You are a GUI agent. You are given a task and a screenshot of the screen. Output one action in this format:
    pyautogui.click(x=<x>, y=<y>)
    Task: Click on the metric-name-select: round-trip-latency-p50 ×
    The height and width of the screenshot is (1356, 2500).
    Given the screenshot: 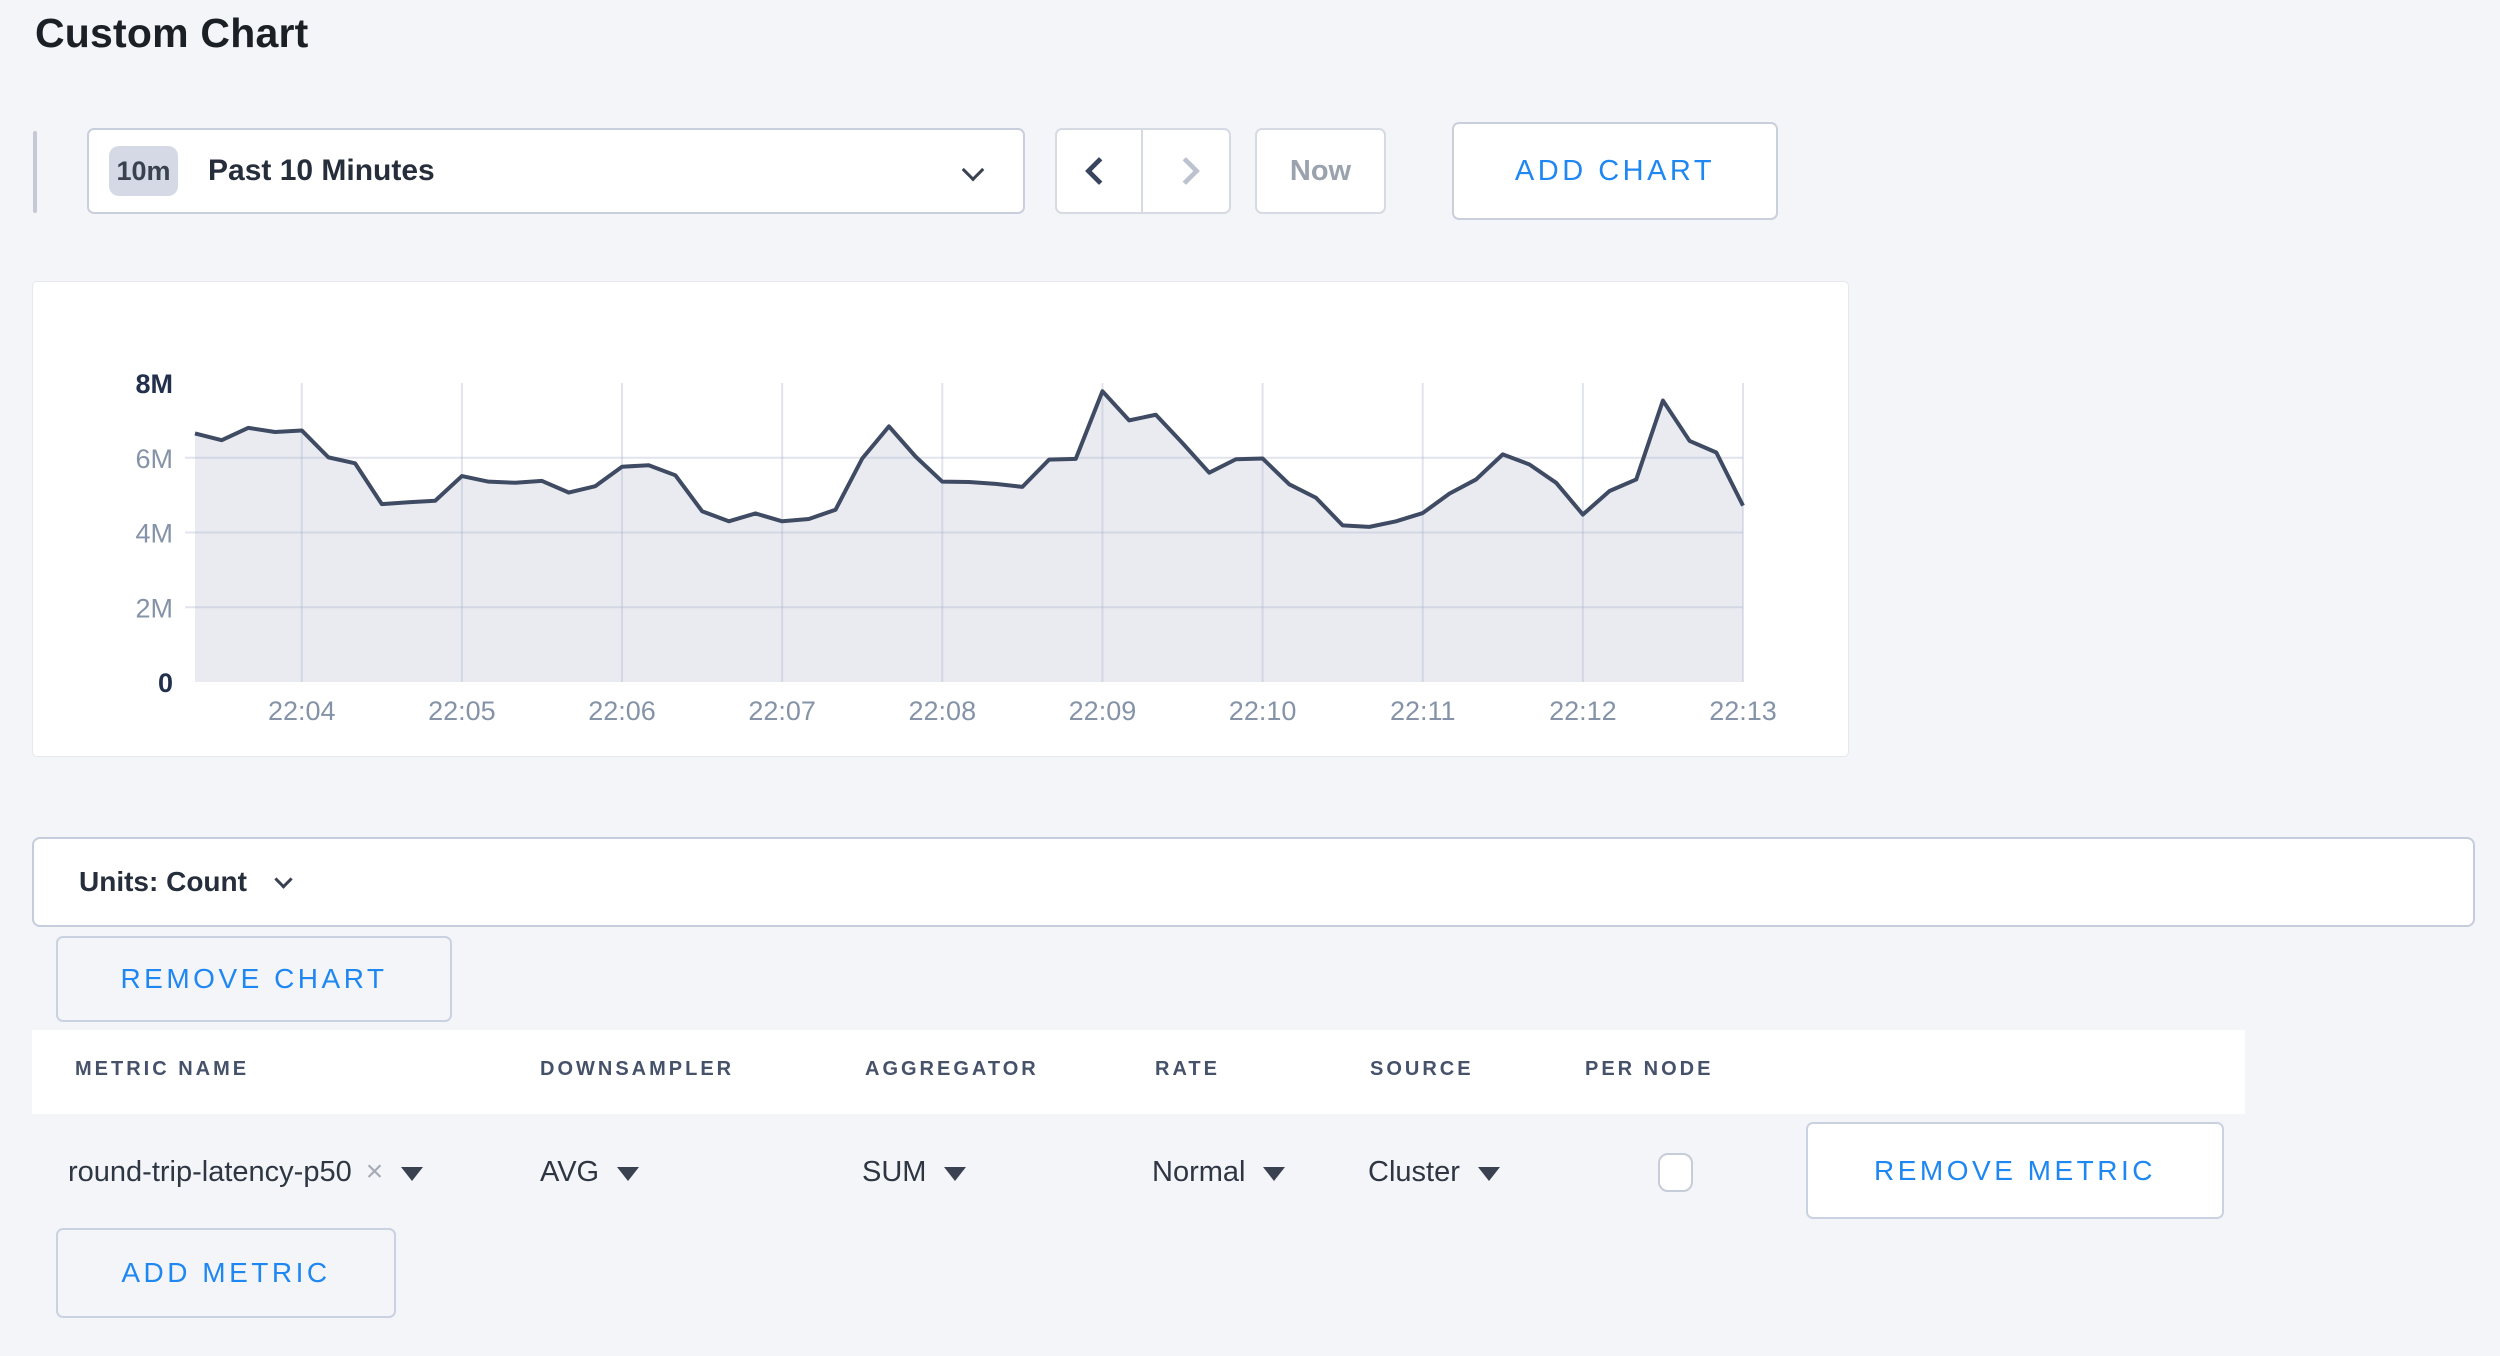 What is the action you would take?
    pyautogui.click(x=246, y=1172)
    